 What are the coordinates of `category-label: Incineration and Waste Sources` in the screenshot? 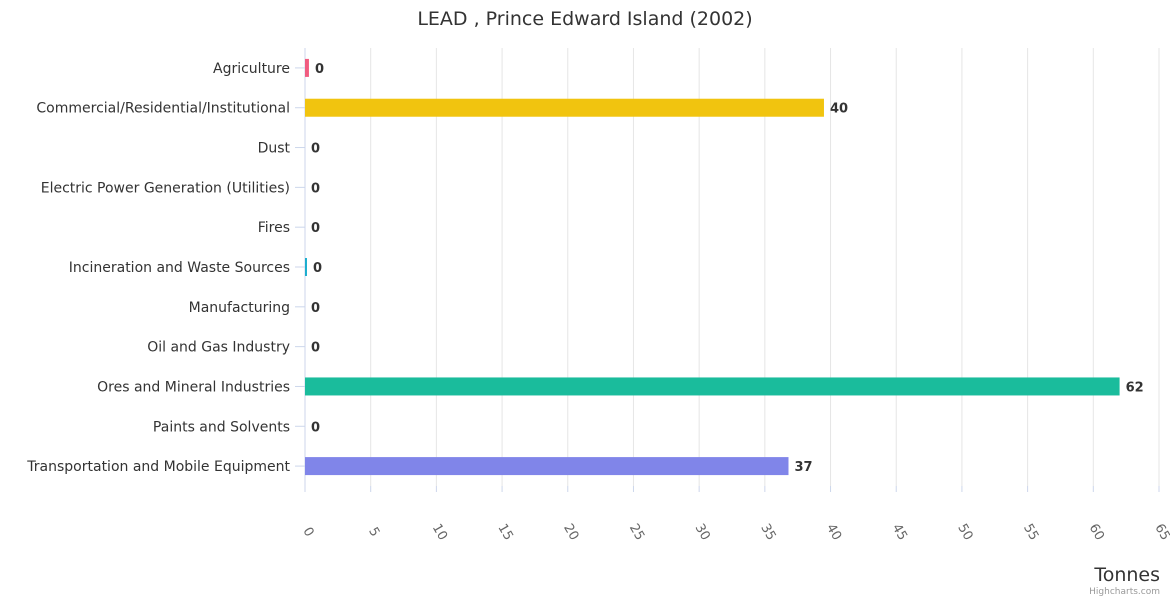 It's located at (179, 268).